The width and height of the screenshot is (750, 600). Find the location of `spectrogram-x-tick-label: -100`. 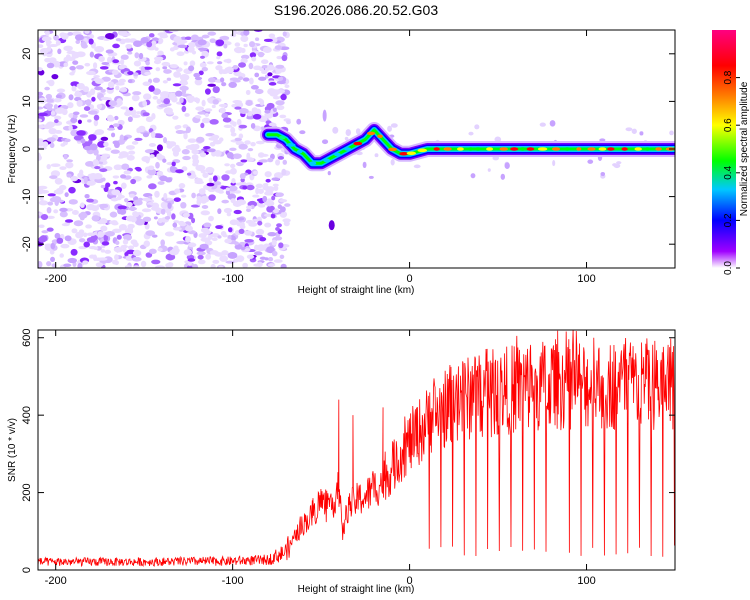

spectrogram-x-tick-label: -100 is located at coordinates (233, 279).